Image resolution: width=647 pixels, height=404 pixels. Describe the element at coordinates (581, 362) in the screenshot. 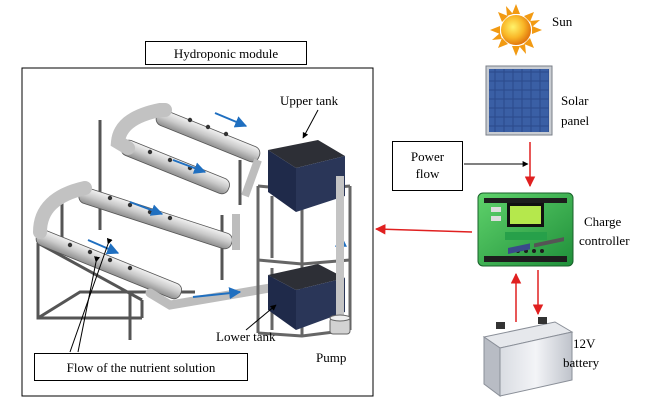

I see `battery-label-line2: battery` at that location.